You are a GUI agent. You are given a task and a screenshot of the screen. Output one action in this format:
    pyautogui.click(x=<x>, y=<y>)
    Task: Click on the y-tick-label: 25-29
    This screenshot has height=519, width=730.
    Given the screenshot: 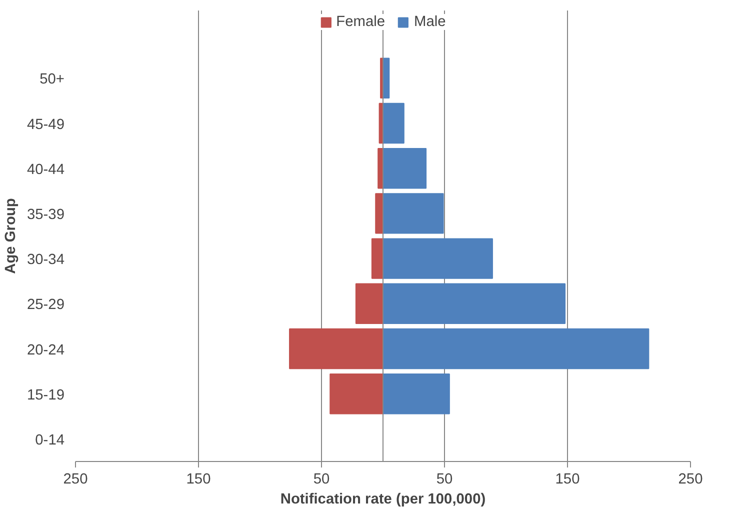 What is the action you would take?
    pyautogui.click(x=46, y=305)
    